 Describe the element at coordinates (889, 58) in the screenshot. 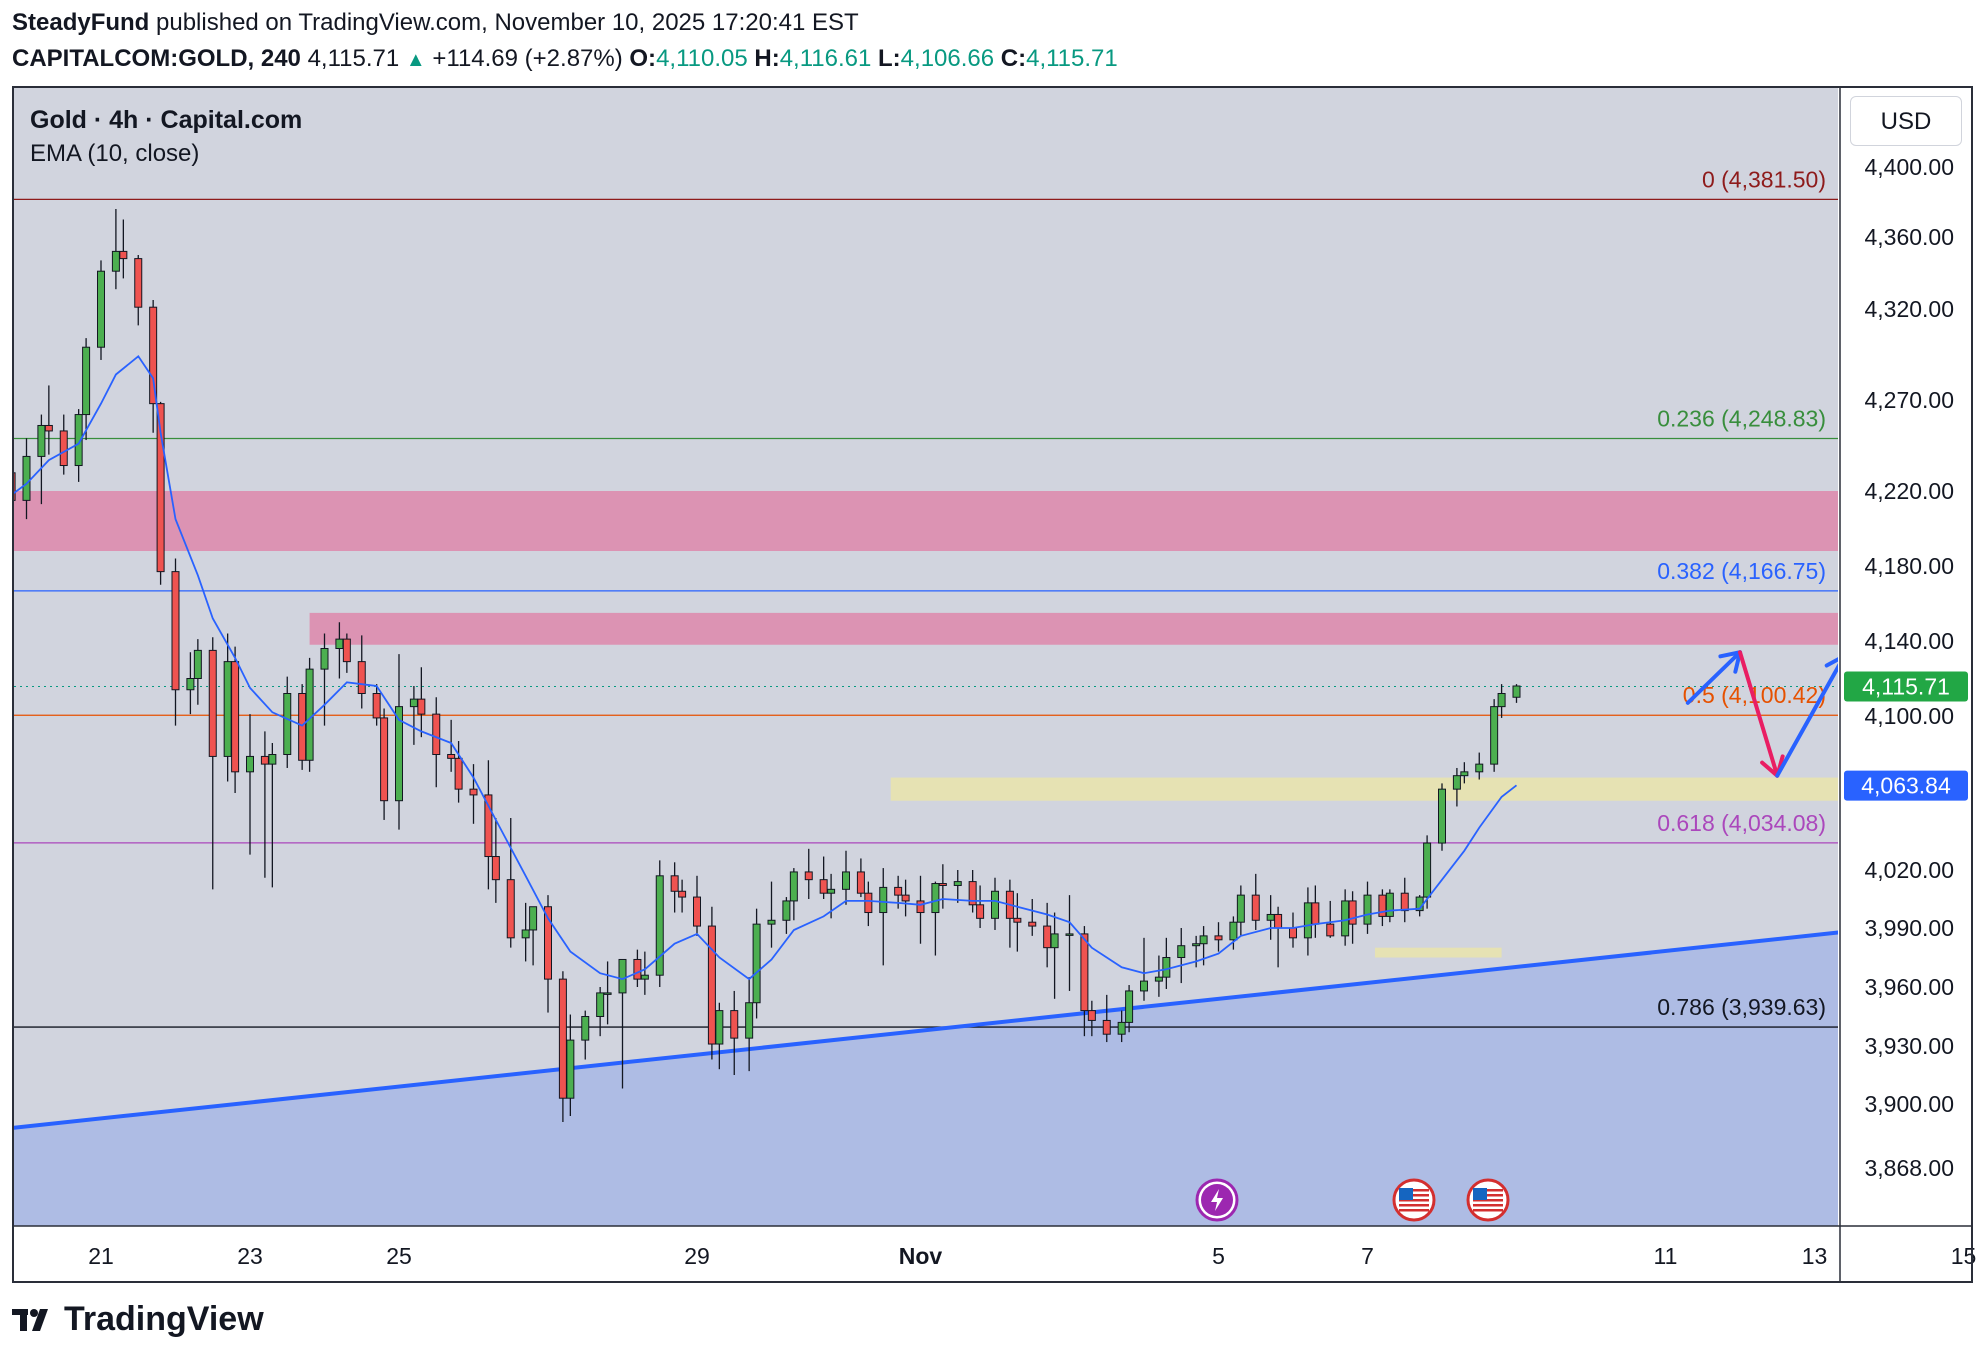

I see `low-label: L:` at that location.